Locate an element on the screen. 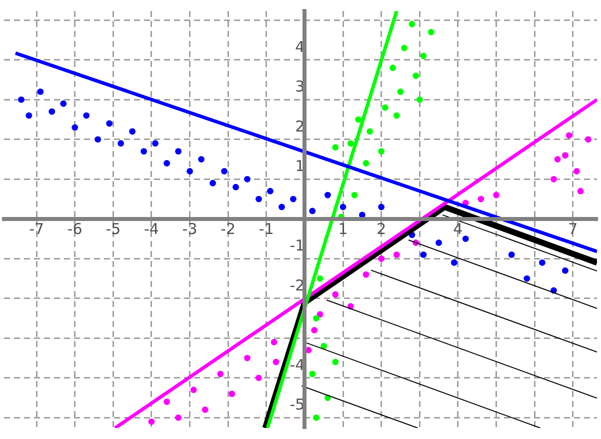 The height and width of the screenshot is (439, 601). x-tick-label: -5 is located at coordinates (113, 229).